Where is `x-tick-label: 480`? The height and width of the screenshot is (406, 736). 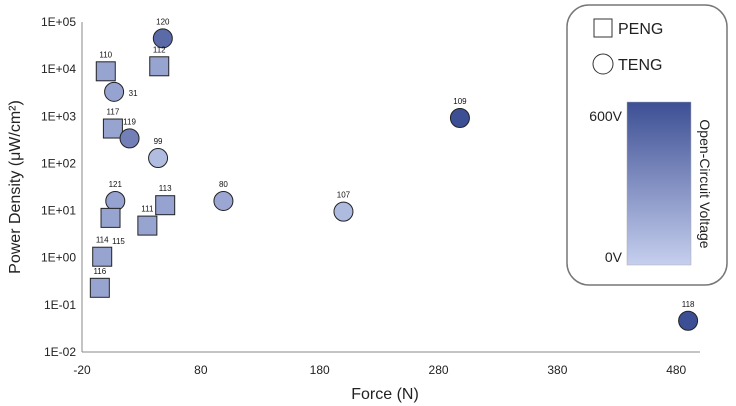
x-tick-label: 480 is located at coordinates (676, 370).